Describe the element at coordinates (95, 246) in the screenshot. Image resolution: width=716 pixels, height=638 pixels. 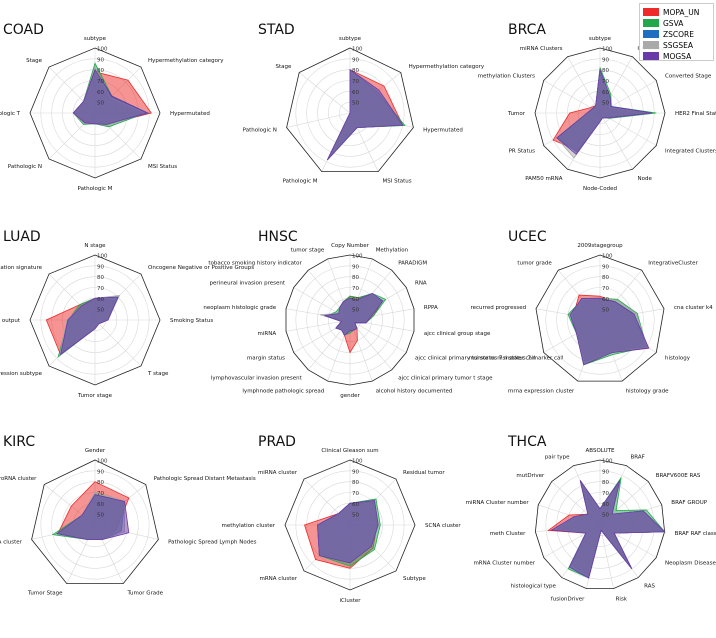
I see `axis-label: N stage` at that location.